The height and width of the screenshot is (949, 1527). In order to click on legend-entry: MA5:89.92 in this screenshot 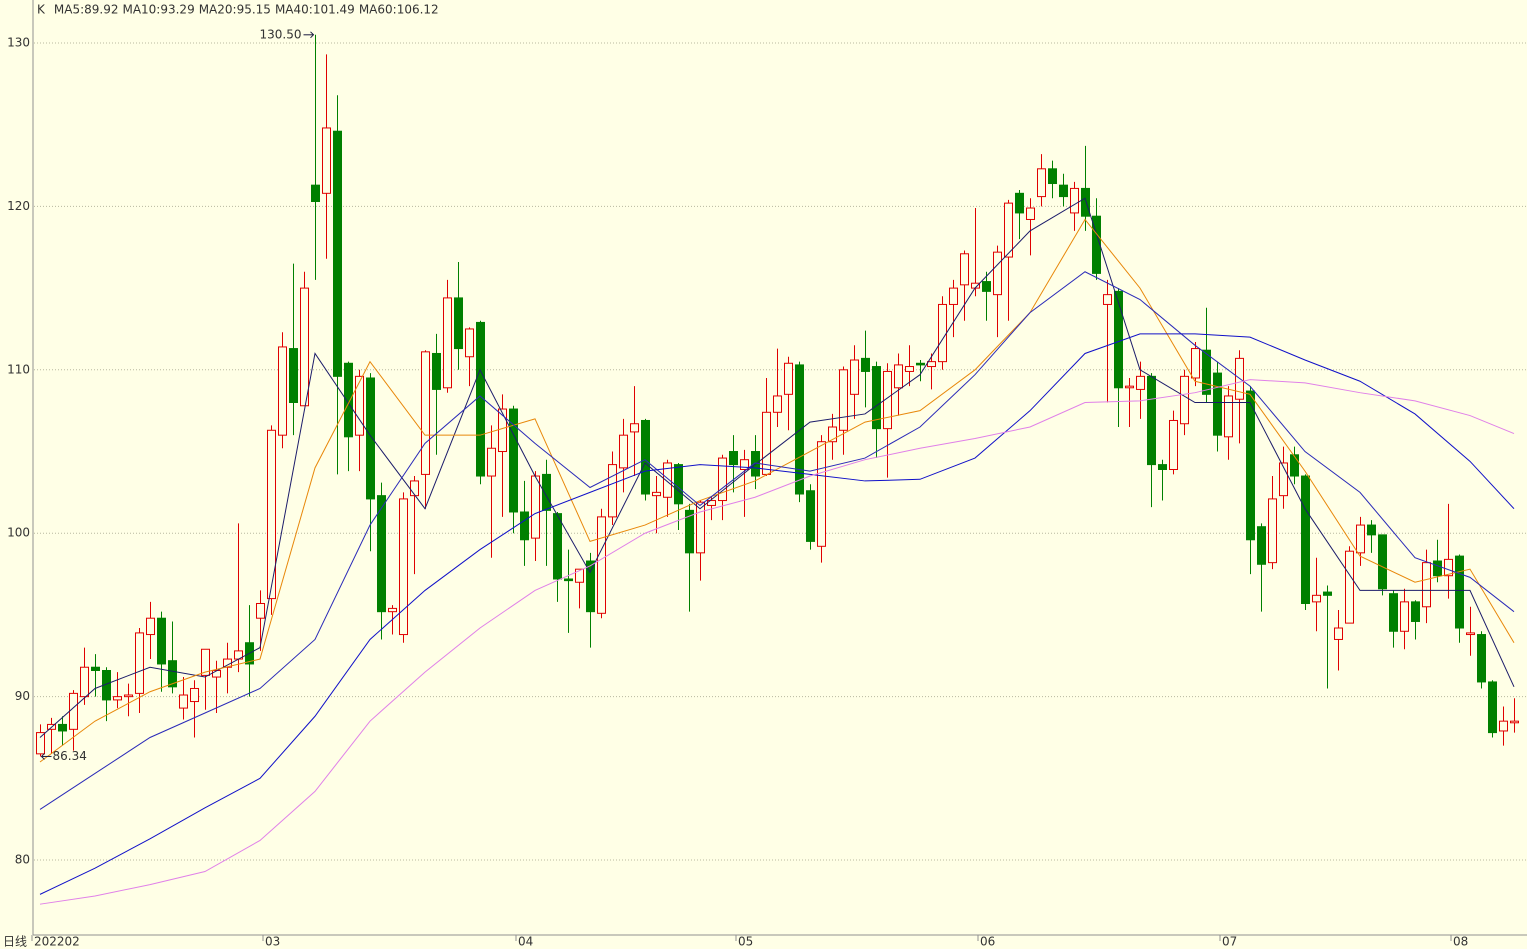, I will do `click(86, 10)`.